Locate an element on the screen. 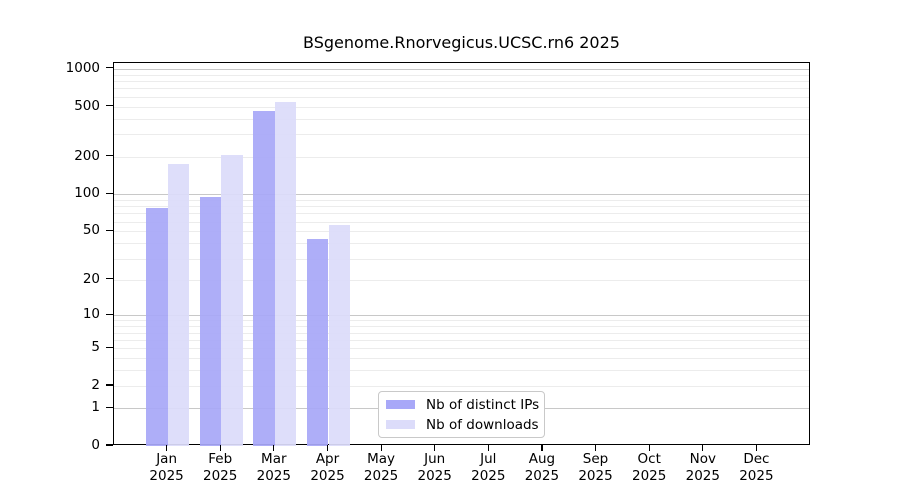  x-tick-label: Feb 2025 is located at coordinates (220, 467).